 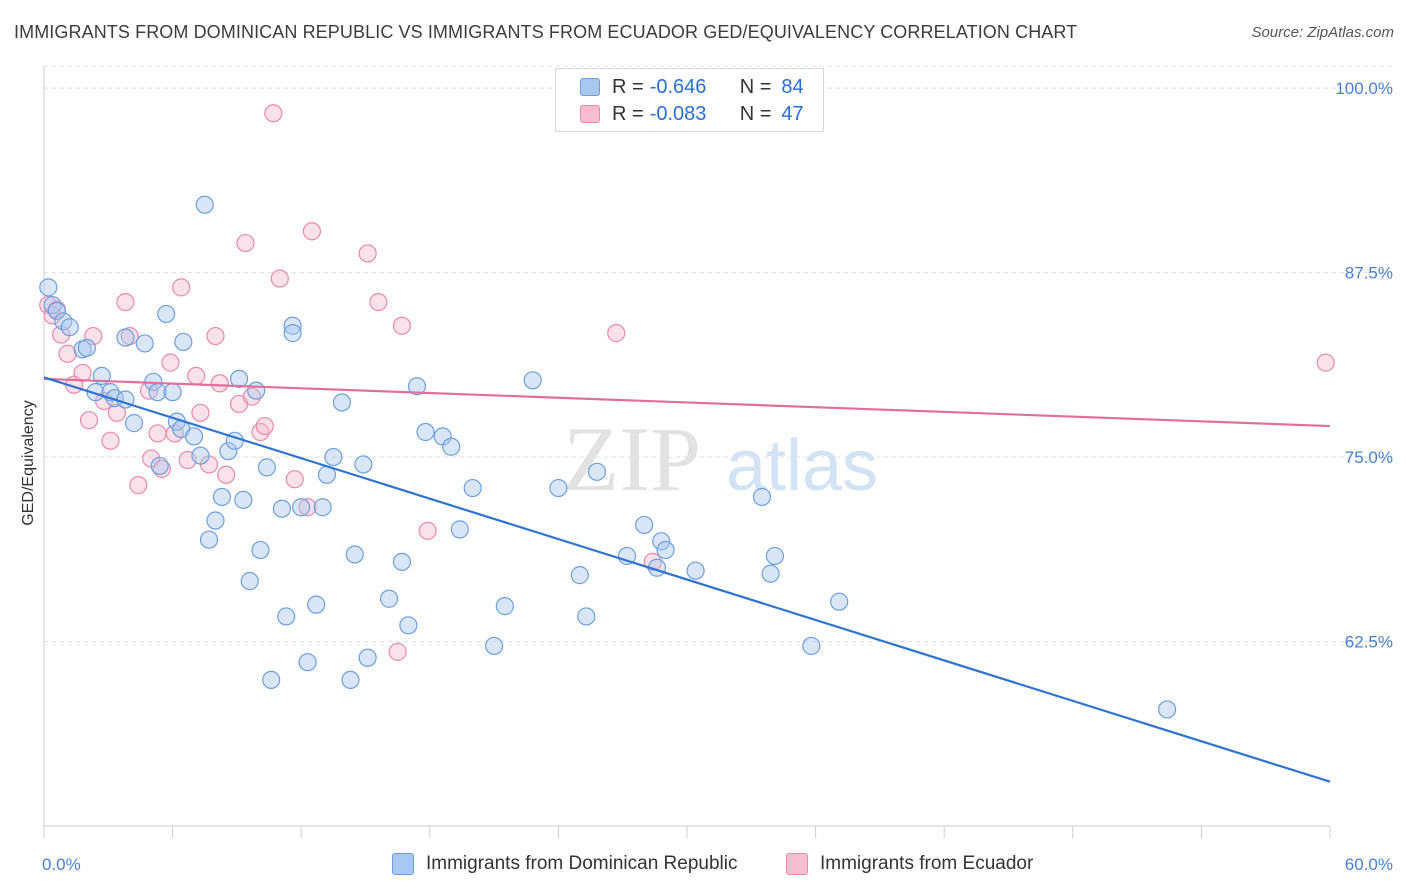 I want to click on legend-r-value-dominican: -0.646, so click(x=678, y=86).